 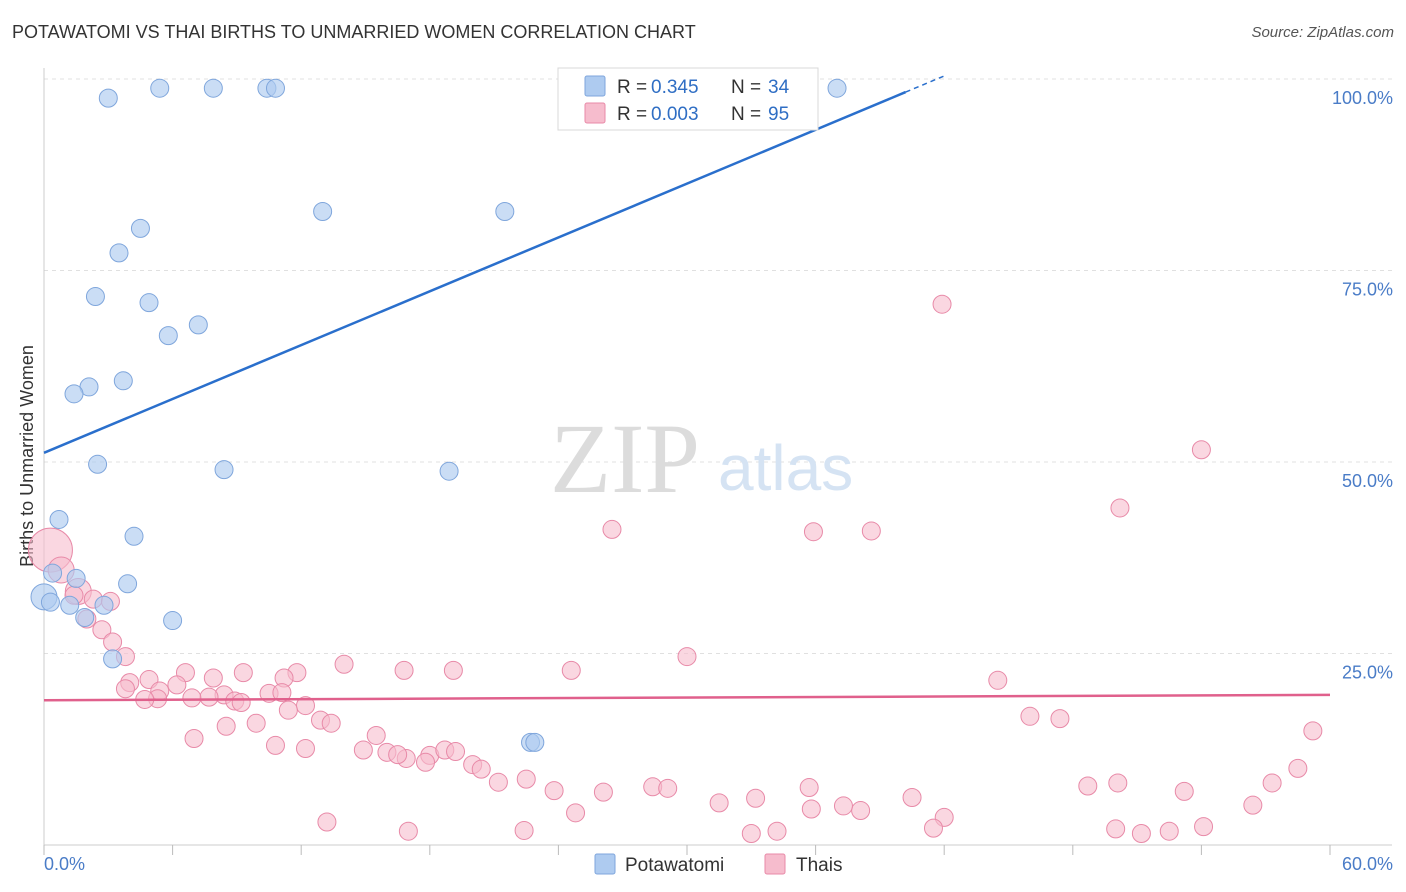 What do you see at coordinates (595, 86) in the screenshot?
I see `legend-swatch-potawatomi` at bounding box center [595, 86].